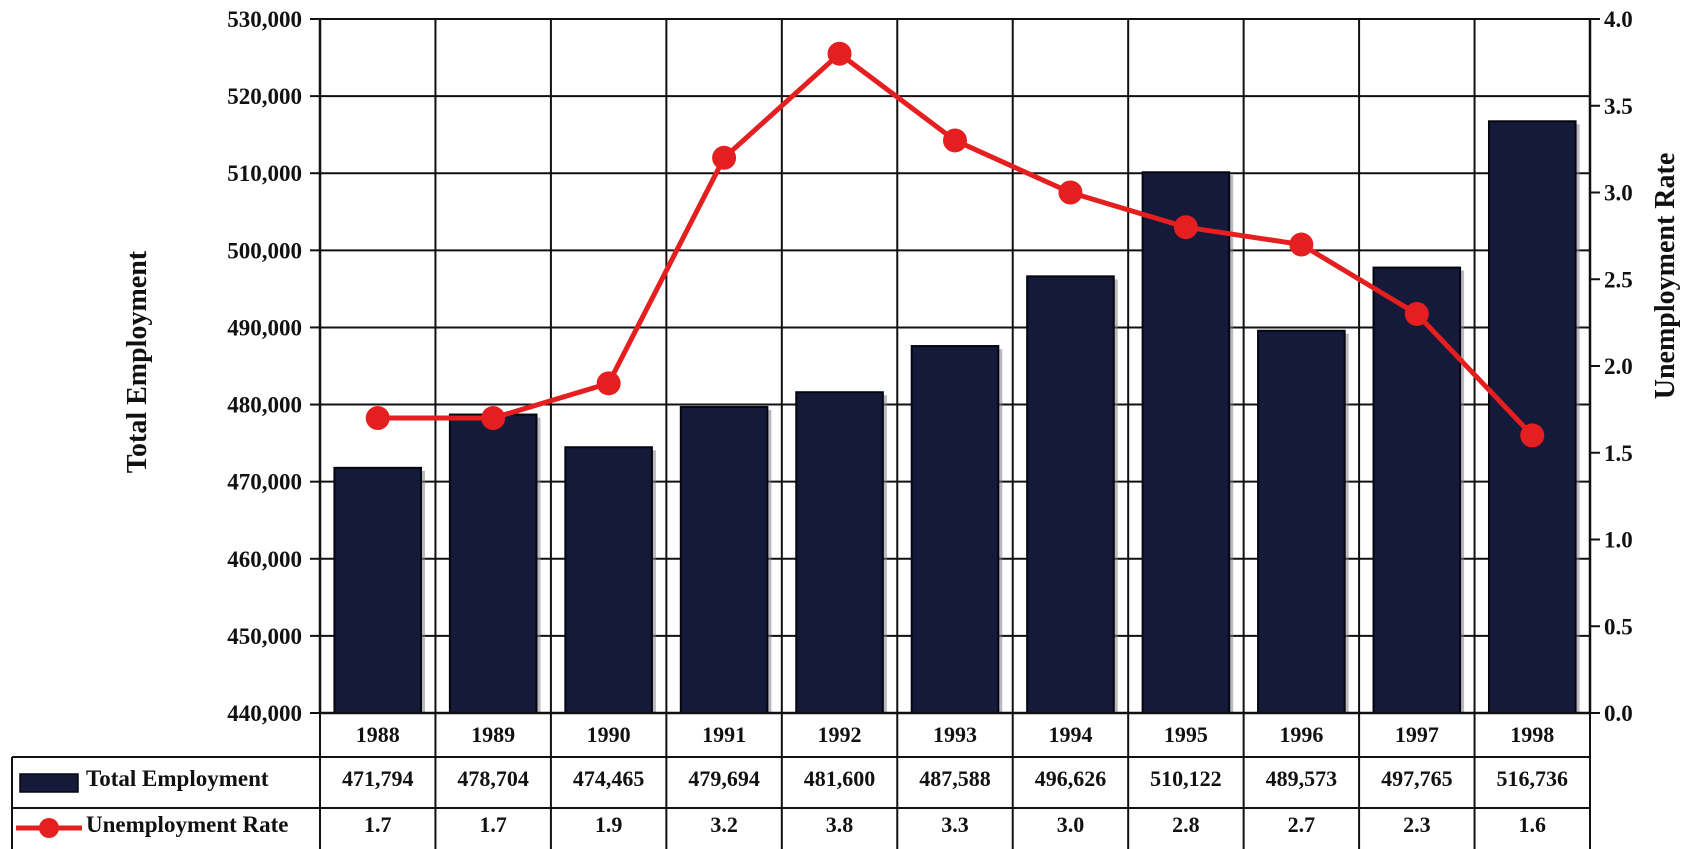 Image resolution: width=1697 pixels, height=849 pixels. I want to click on point-1992, so click(839, 53).